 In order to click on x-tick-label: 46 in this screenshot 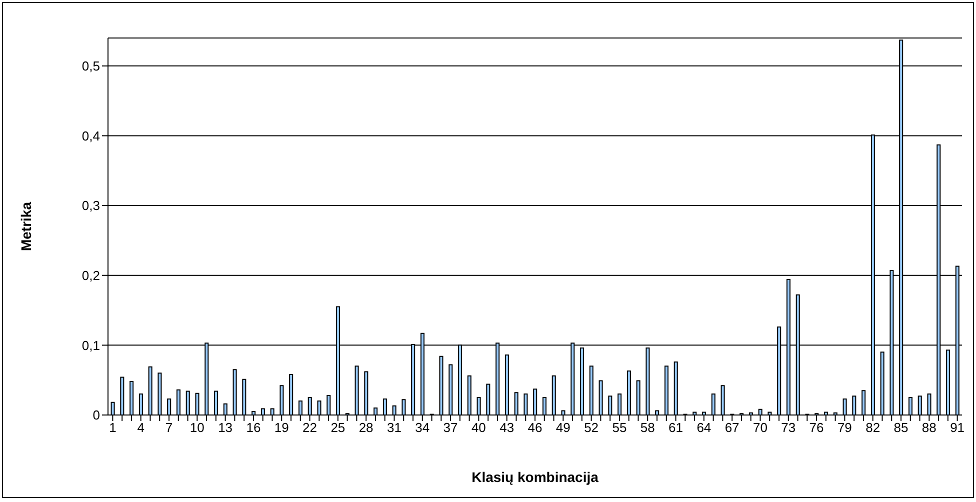, I will do `click(535, 428)`.